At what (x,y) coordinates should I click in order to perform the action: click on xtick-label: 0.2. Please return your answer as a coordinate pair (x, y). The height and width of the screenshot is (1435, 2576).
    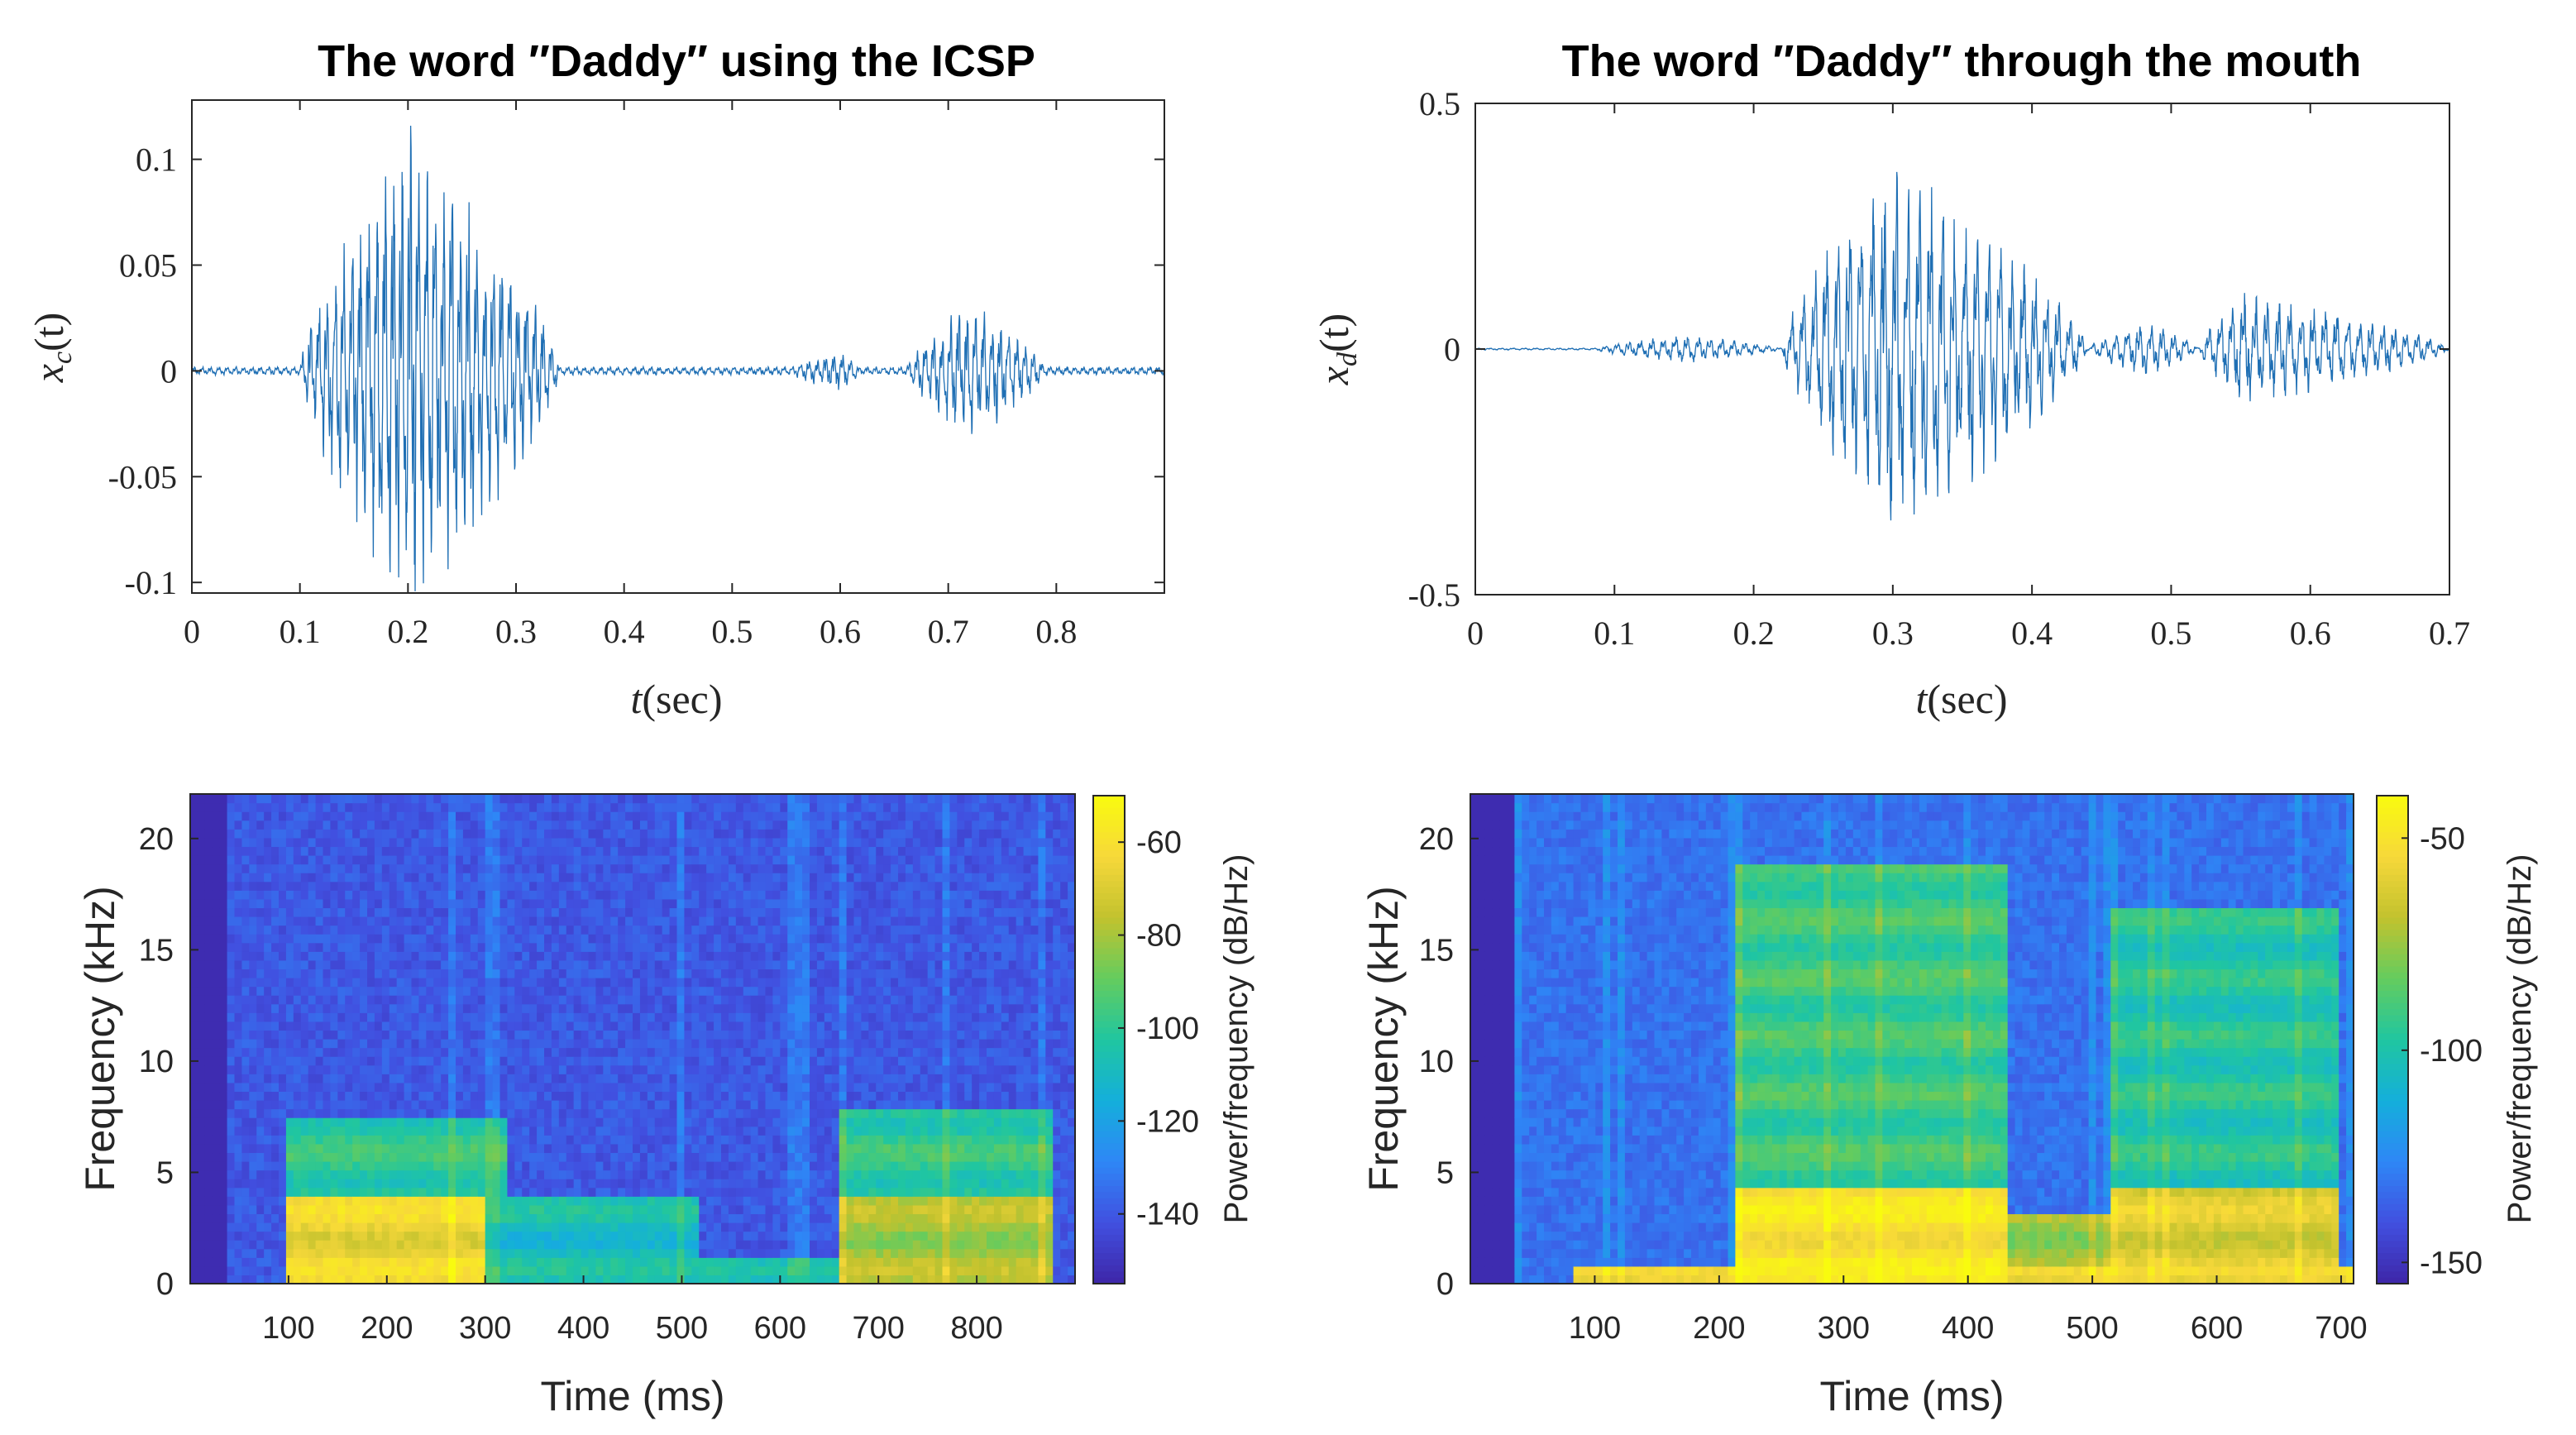
    Looking at the image, I should click on (407, 631).